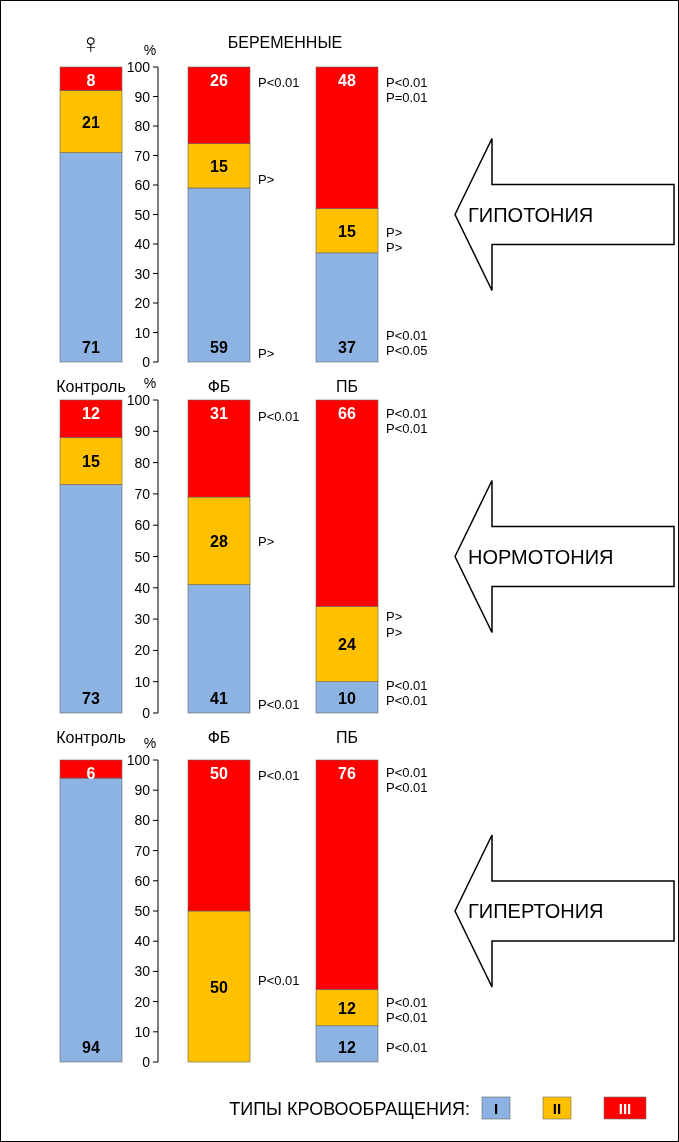 This screenshot has width=679, height=1142. What do you see at coordinates (536, 911) in the screenshot?
I see `text: ГИПЕРТОНИЯ` at bounding box center [536, 911].